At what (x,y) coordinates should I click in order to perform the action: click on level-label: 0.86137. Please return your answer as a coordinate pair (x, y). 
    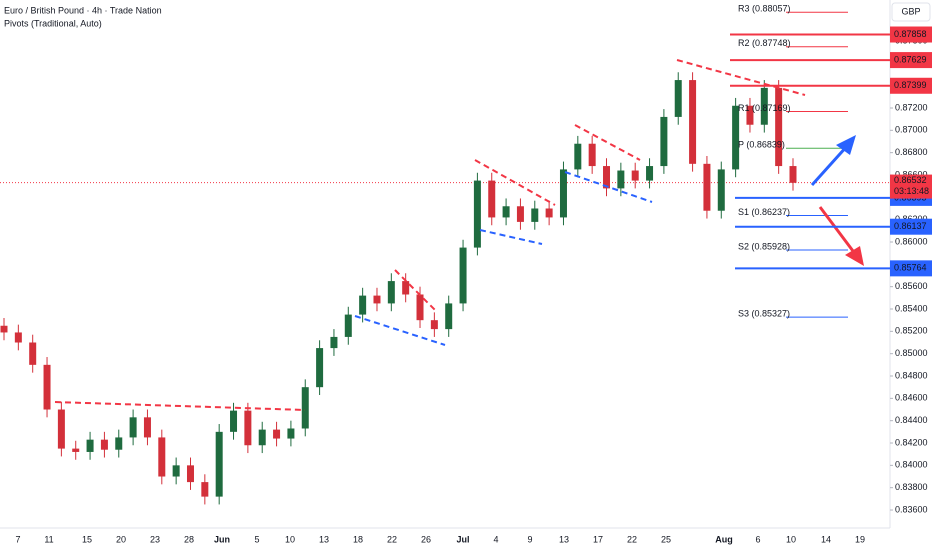
    Looking at the image, I should click on (910, 226).